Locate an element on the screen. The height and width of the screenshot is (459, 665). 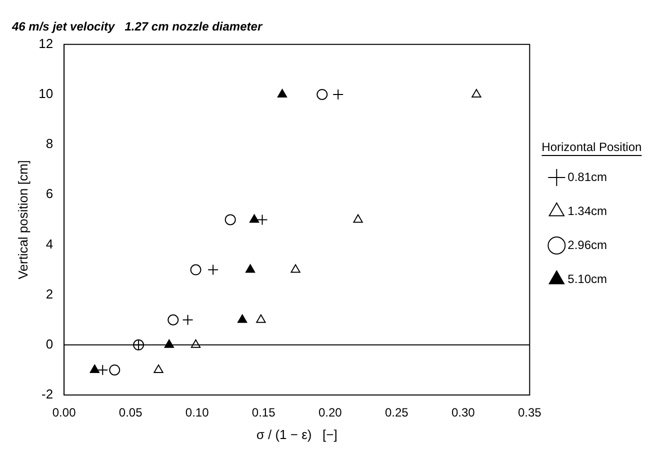
y-tick-label: 2 is located at coordinates (50, 294).